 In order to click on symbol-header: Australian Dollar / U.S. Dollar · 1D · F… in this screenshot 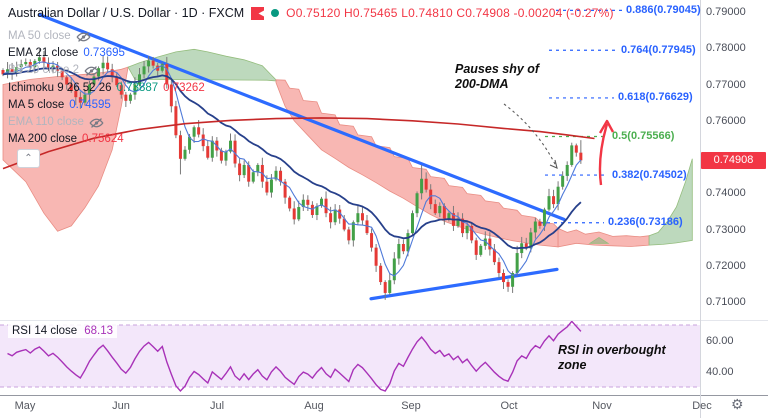, I will do `click(311, 13)`.